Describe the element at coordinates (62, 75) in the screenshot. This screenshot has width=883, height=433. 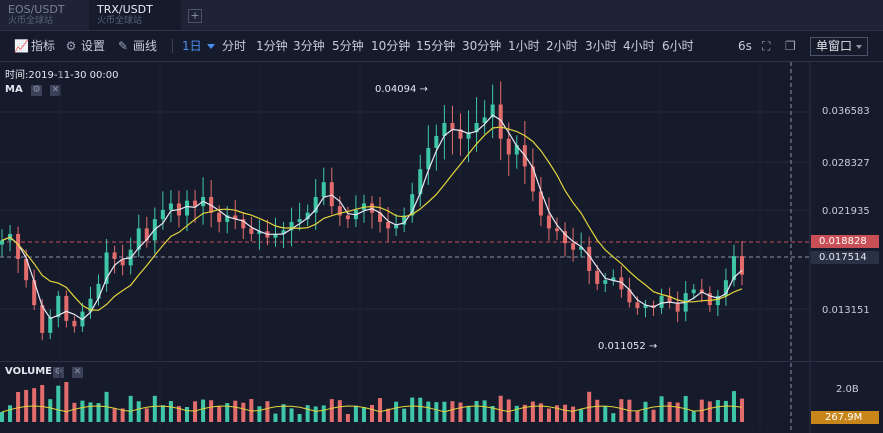
I see `time-readout: 时间:2019-11-30 00:00` at that location.